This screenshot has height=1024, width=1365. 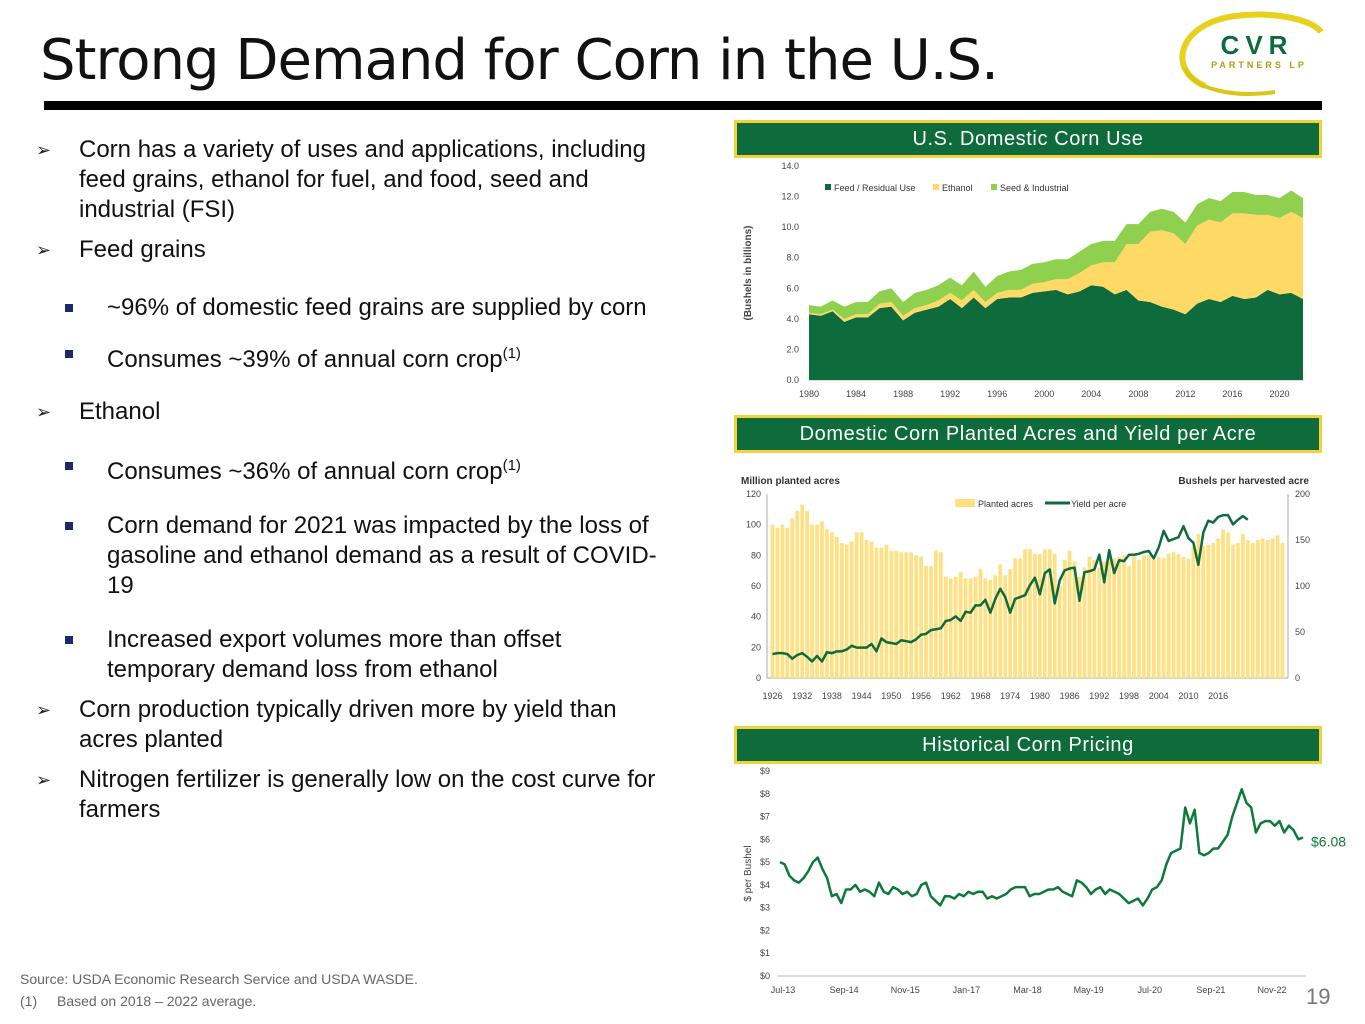 What do you see at coordinates (1302, 586) in the screenshot?
I see `right-tick-label: 100` at bounding box center [1302, 586].